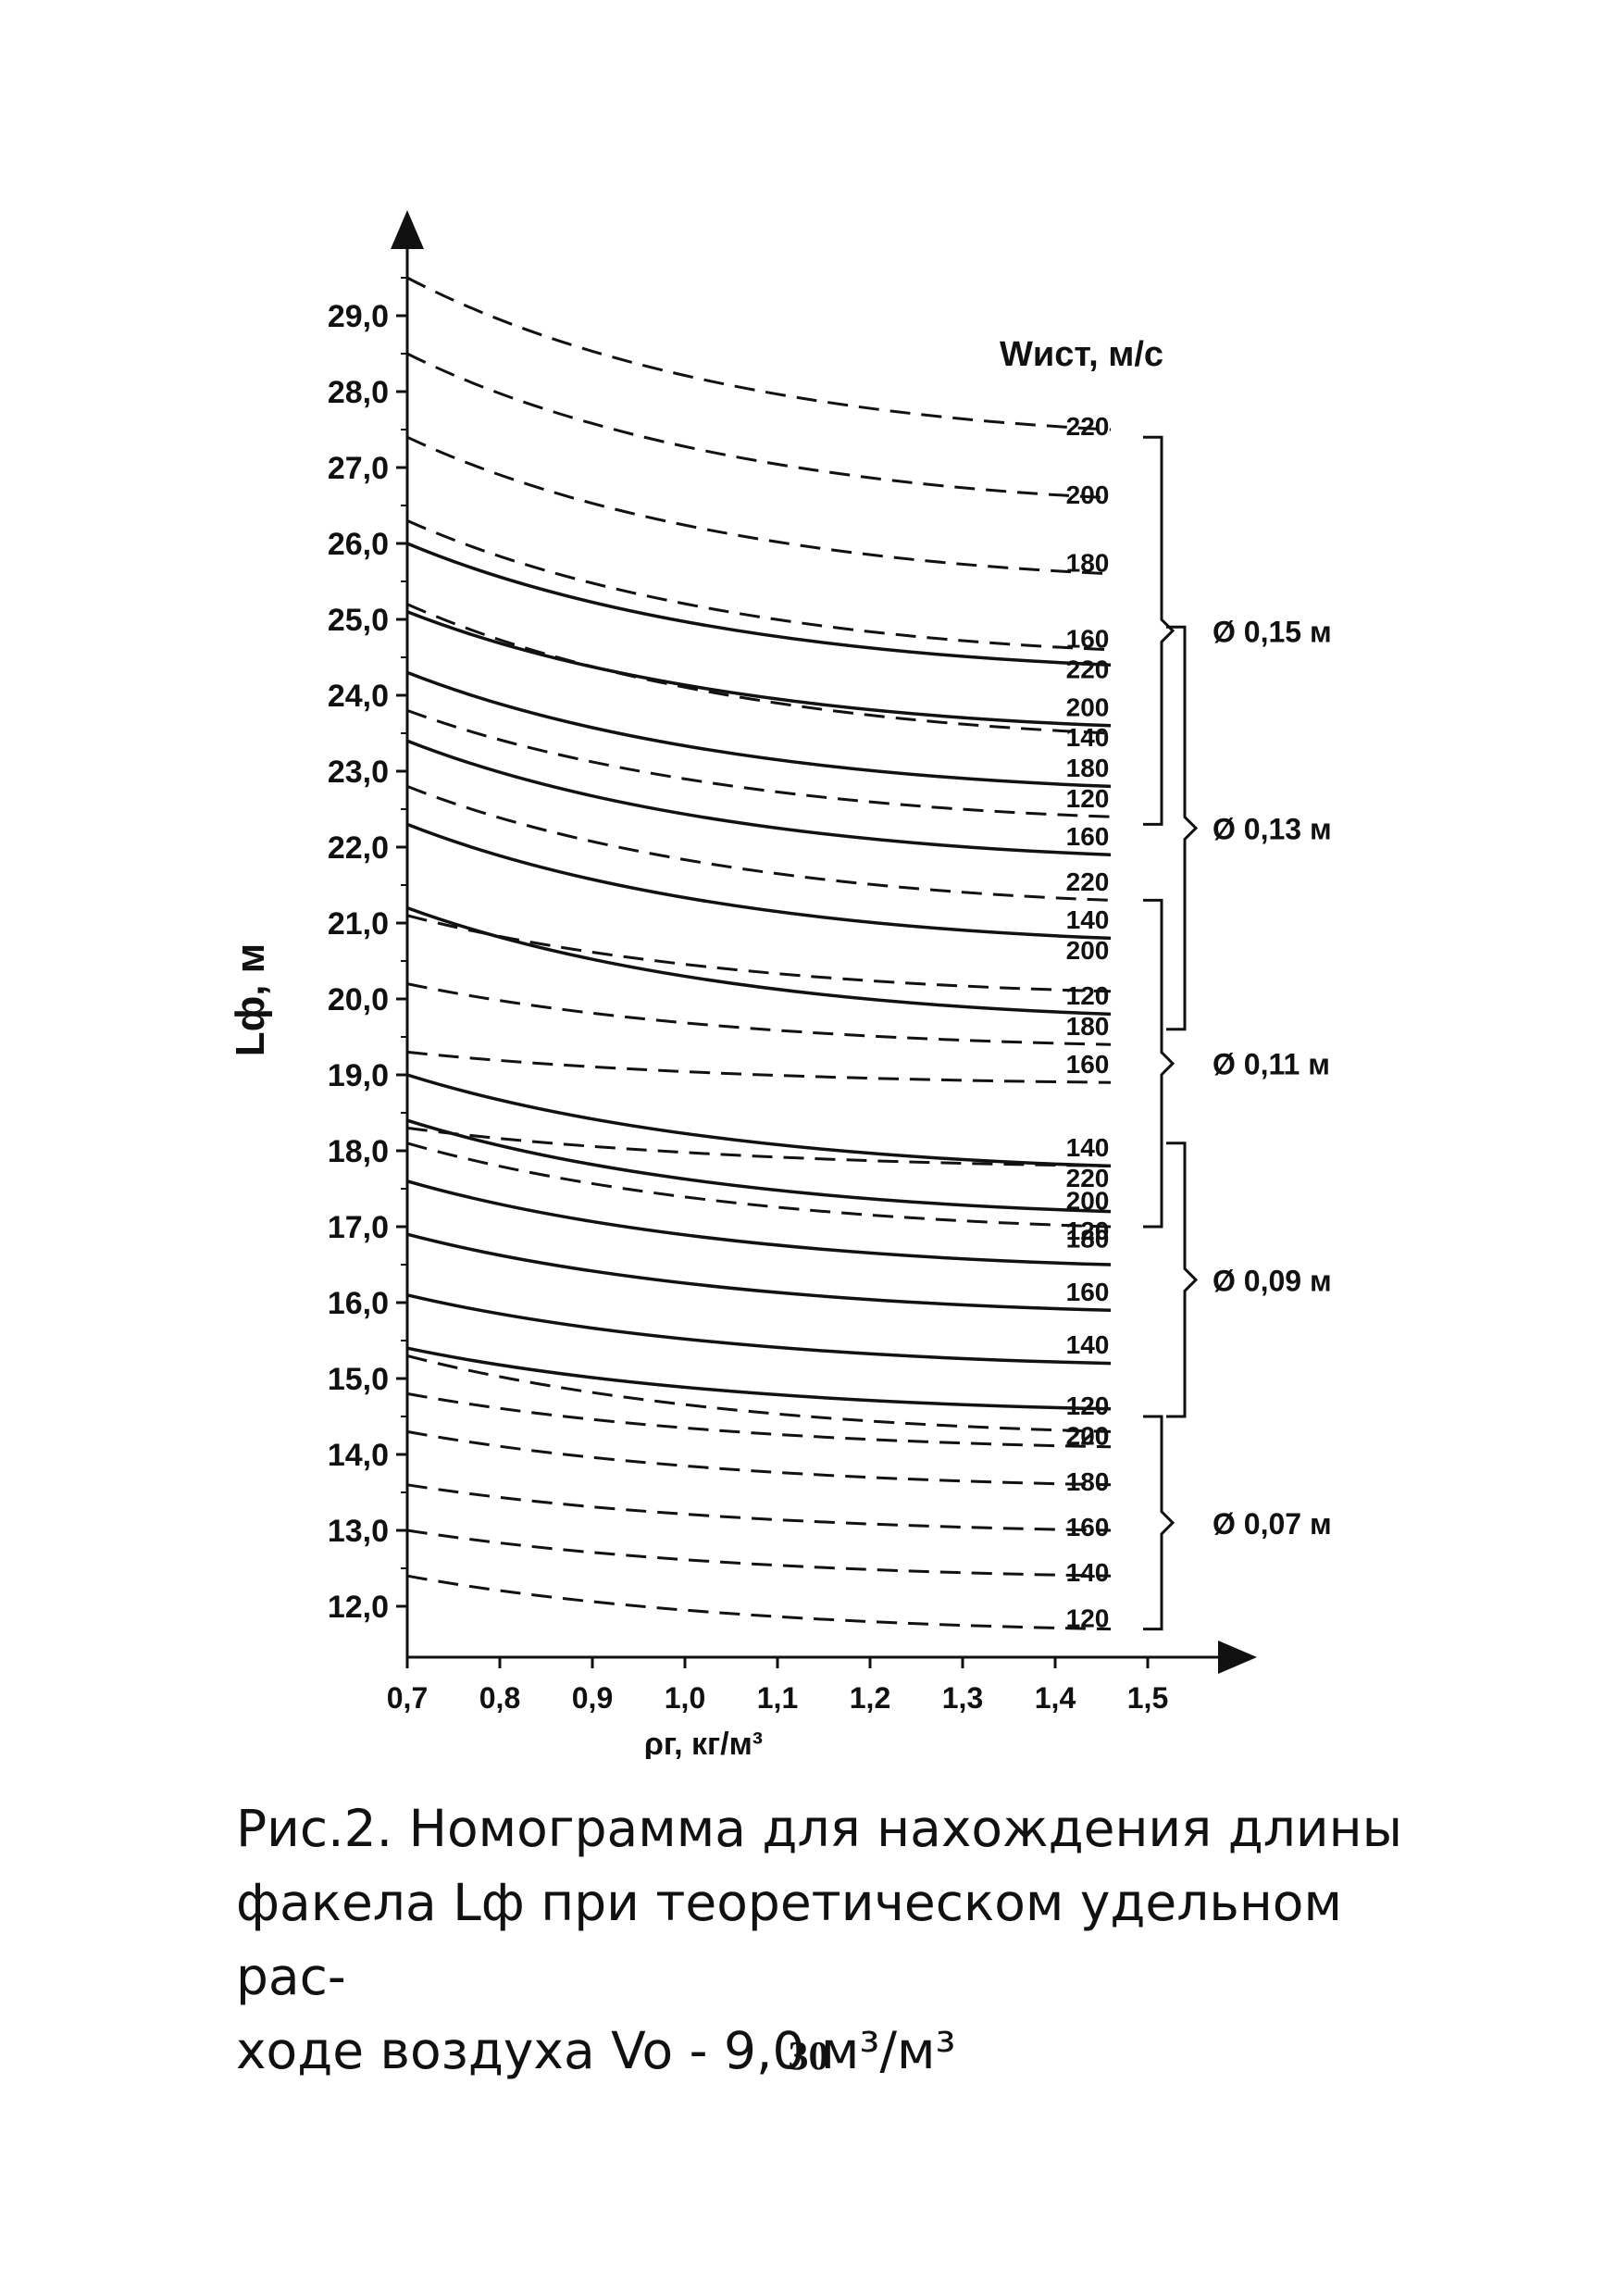 The height and width of the screenshot is (2296, 1617). Describe the element at coordinates (500, 1698) in the screenshot. I see `x-tick-label: 0,8` at that location.